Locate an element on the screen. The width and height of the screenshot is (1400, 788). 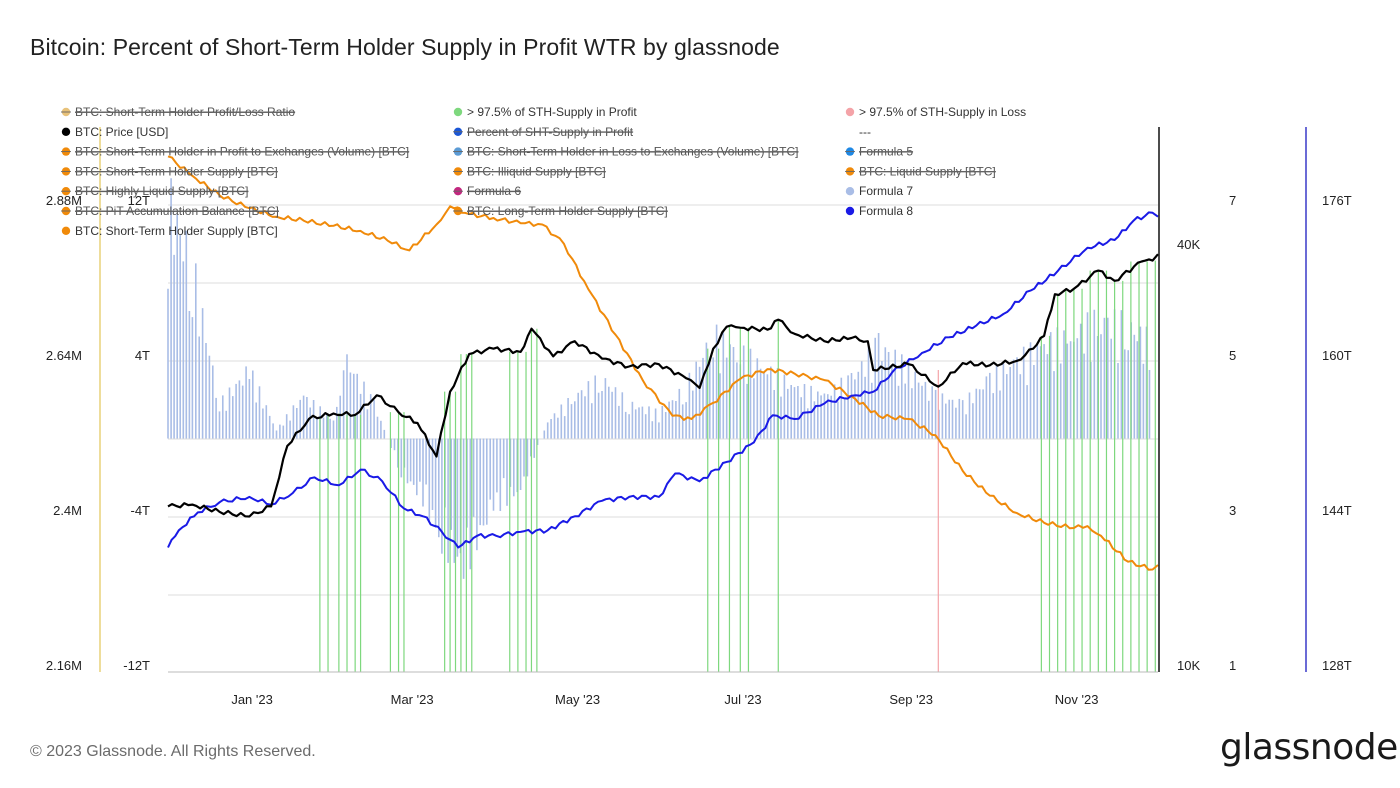
formula8-tick: 1 is located at coordinates (1232, 665).